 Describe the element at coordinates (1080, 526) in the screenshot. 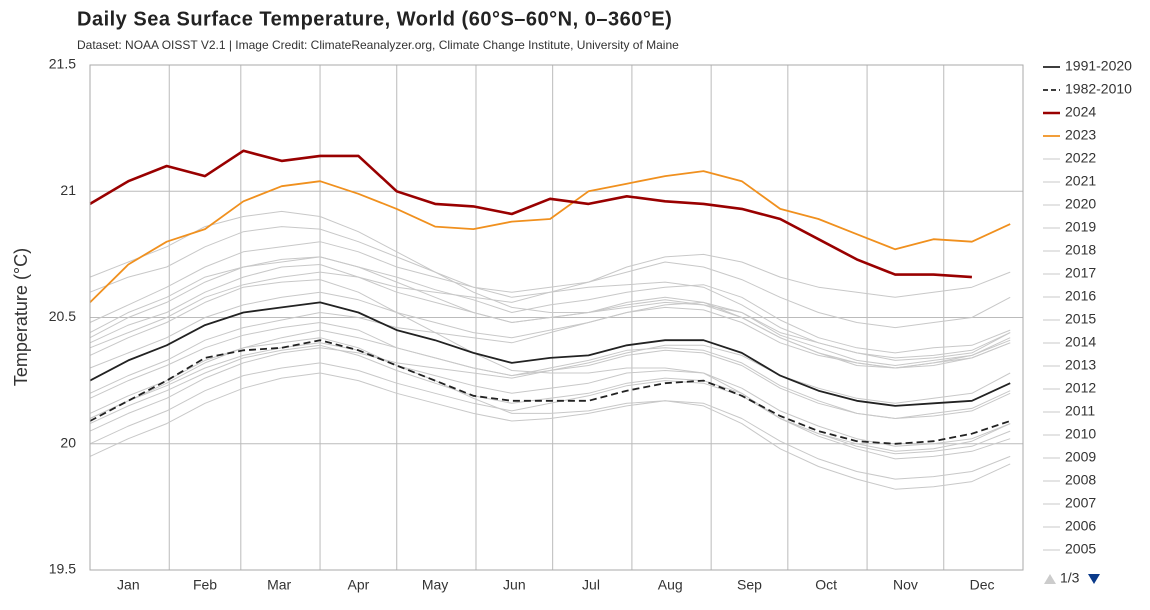

I see `legend-label: 2006` at that location.